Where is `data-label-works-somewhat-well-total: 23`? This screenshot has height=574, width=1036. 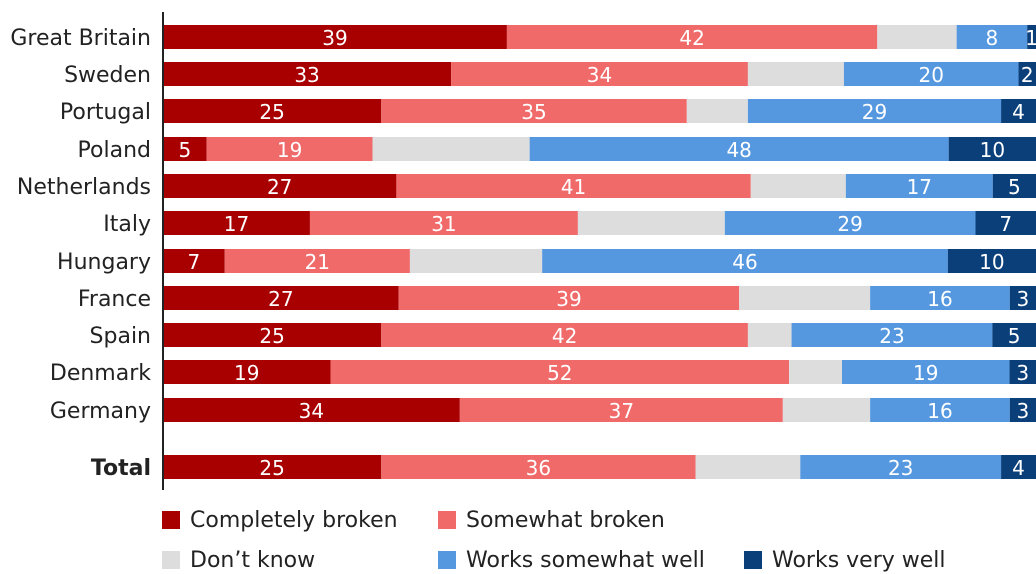
data-label-works-somewhat-well-total: 23 is located at coordinates (900, 468).